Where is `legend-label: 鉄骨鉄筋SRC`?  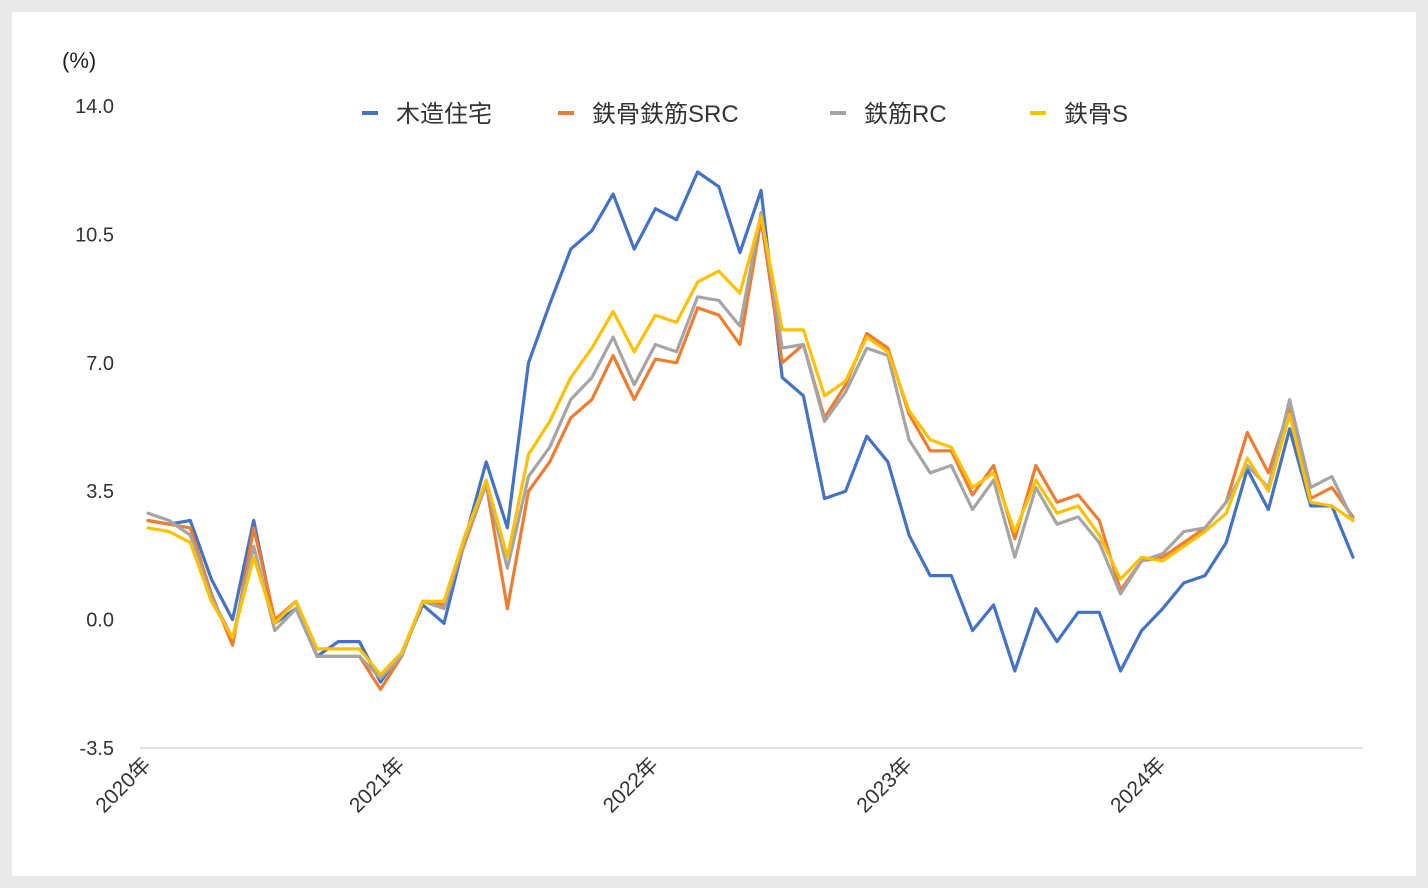 legend-label: 鉄骨鉄筋SRC is located at coordinates (665, 114).